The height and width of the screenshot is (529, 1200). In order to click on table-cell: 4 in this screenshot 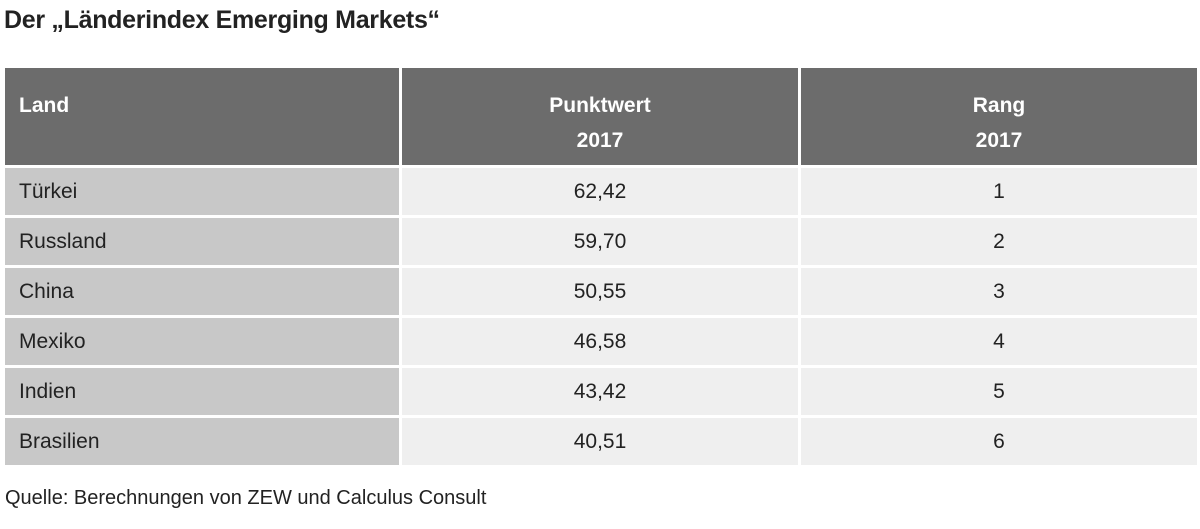, I will do `click(999, 341)`.